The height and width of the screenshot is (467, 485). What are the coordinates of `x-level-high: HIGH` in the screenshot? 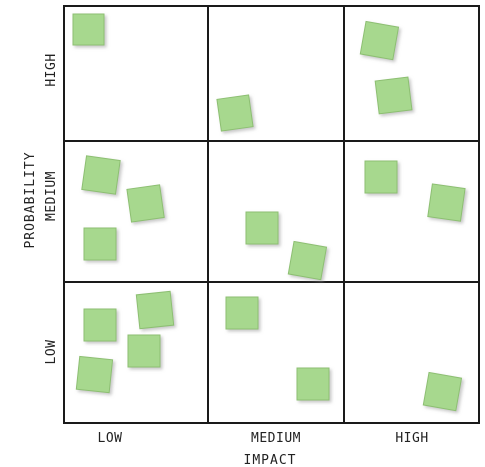 It's located at (411, 438).